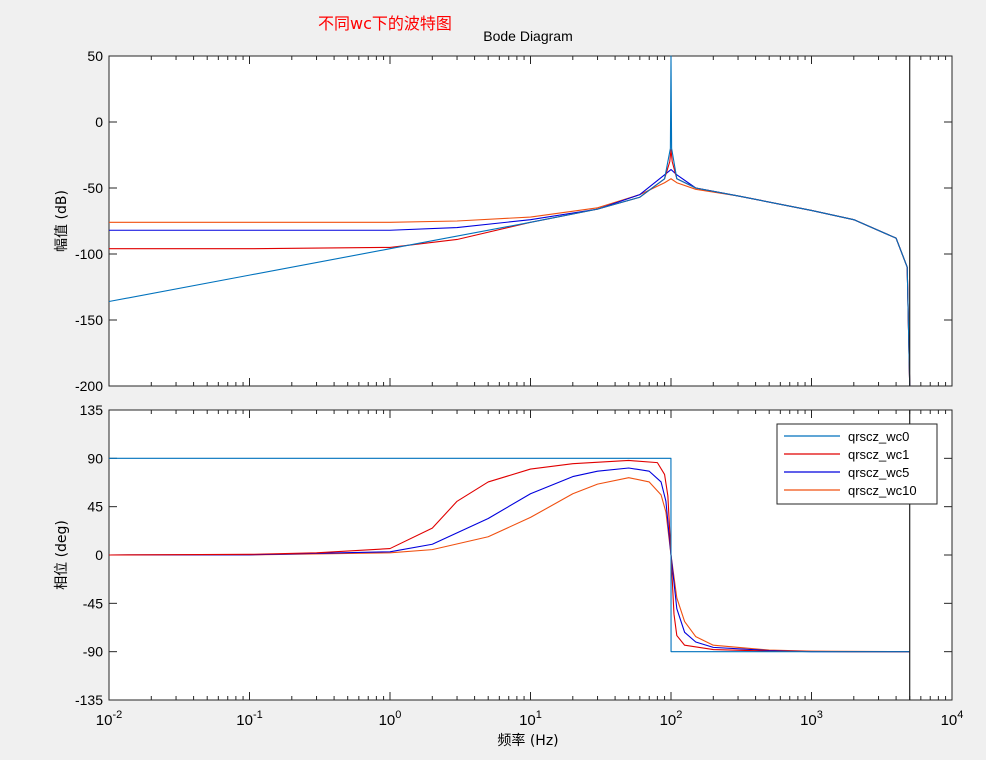  Describe the element at coordinates (528, 36) in the screenshot. I see `chart-title: Bode Diagram` at that location.